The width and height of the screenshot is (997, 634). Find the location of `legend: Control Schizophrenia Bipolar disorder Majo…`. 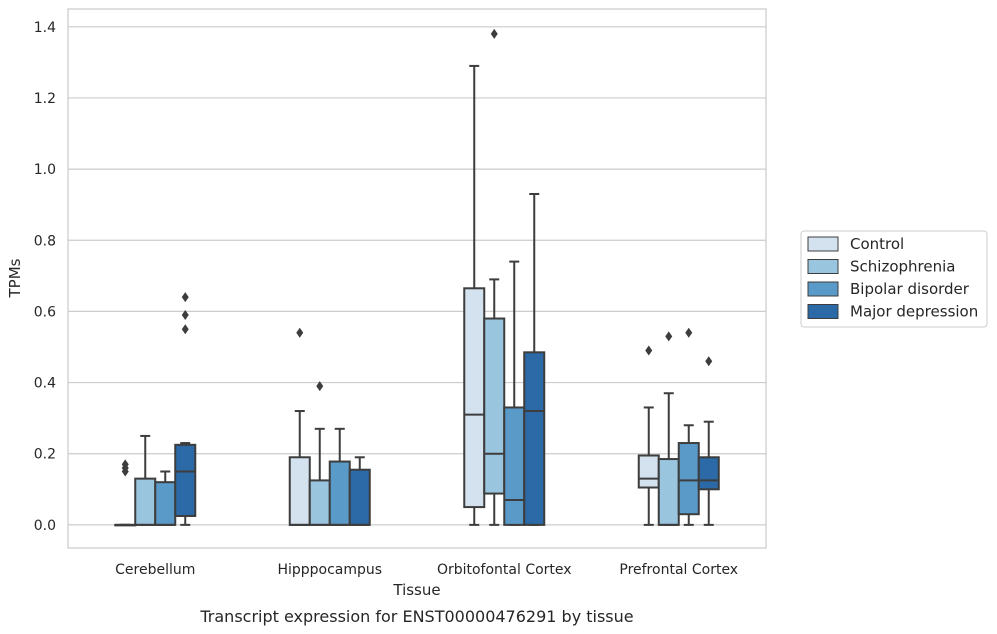

legend: Control Schizophrenia Bipolar disorder Majo… is located at coordinates (894, 279).